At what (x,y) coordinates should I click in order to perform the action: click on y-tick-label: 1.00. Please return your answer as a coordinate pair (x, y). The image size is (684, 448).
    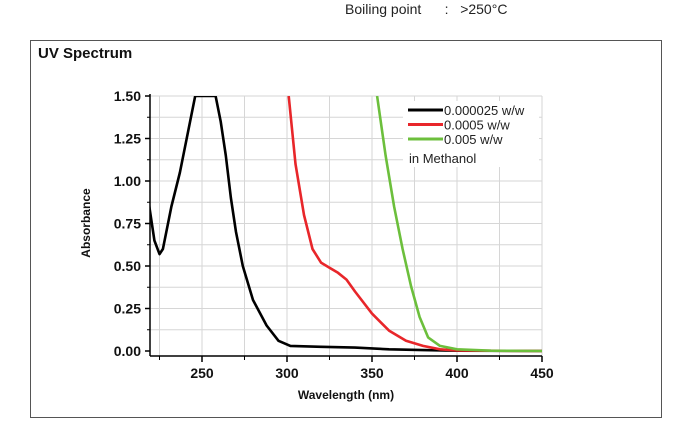
    Looking at the image, I should click on (127, 181).